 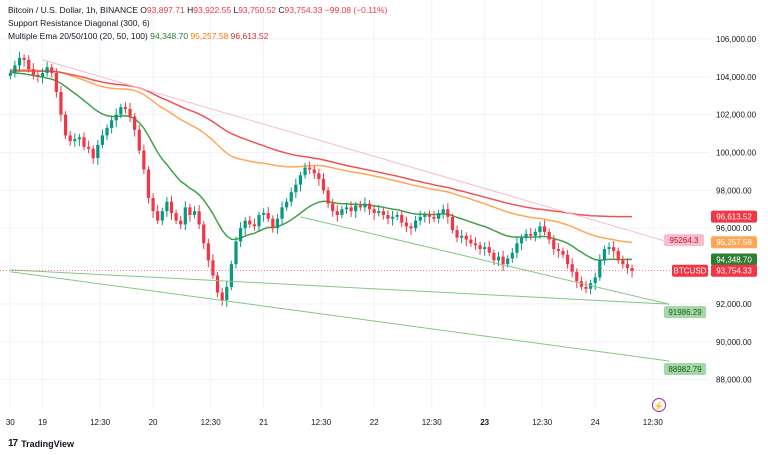 I want to click on low-label: L, so click(x=236, y=10).